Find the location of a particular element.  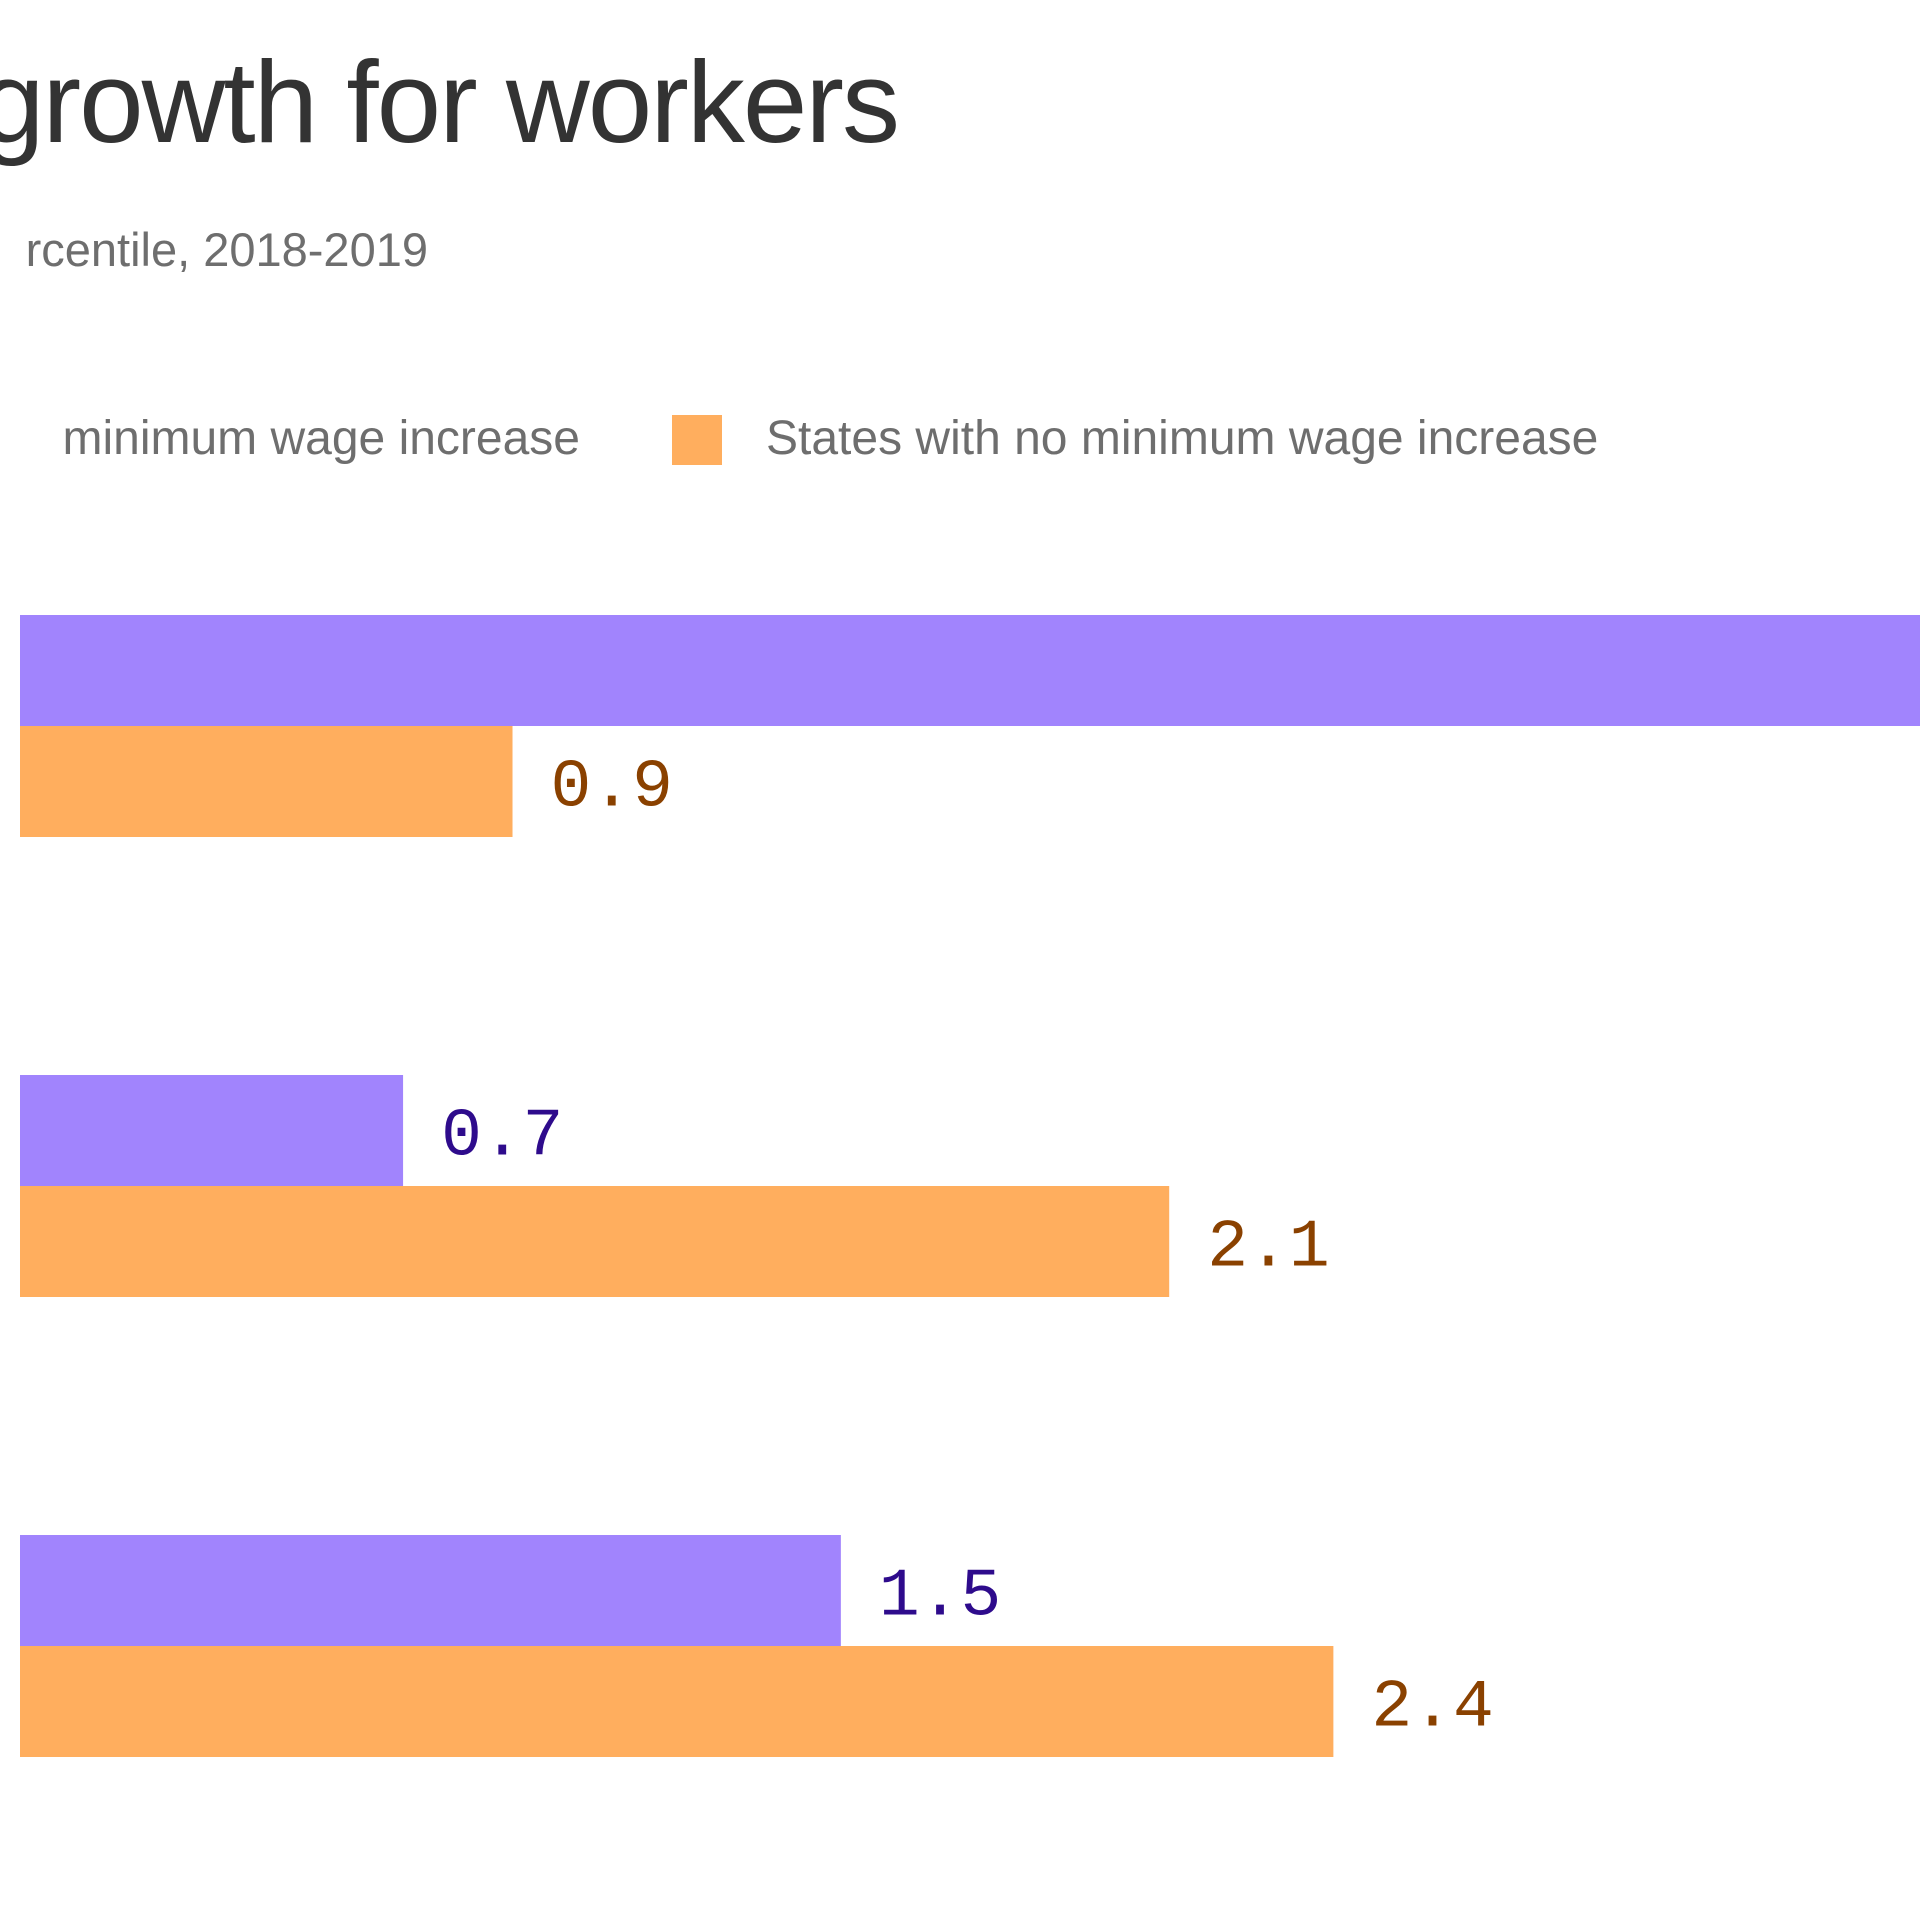

data-label-series-1-group-1: 2.1 is located at coordinates (1268, 1248).